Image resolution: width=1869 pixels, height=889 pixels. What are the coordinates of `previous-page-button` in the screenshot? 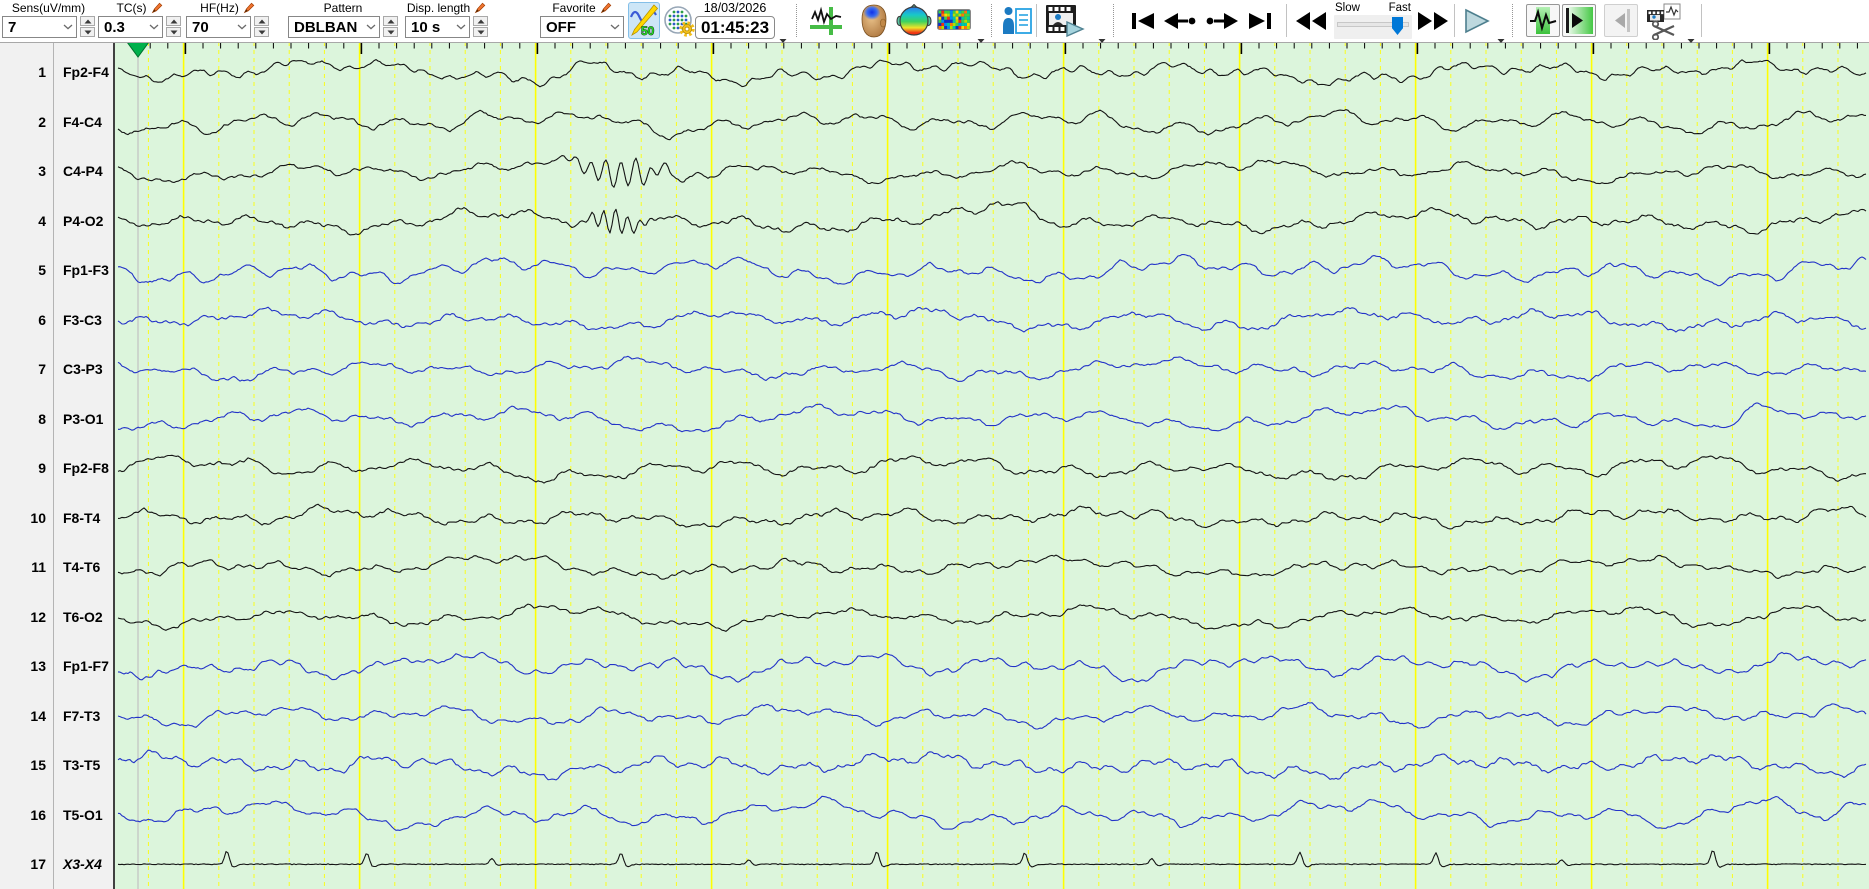 It's located at (1621, 20).